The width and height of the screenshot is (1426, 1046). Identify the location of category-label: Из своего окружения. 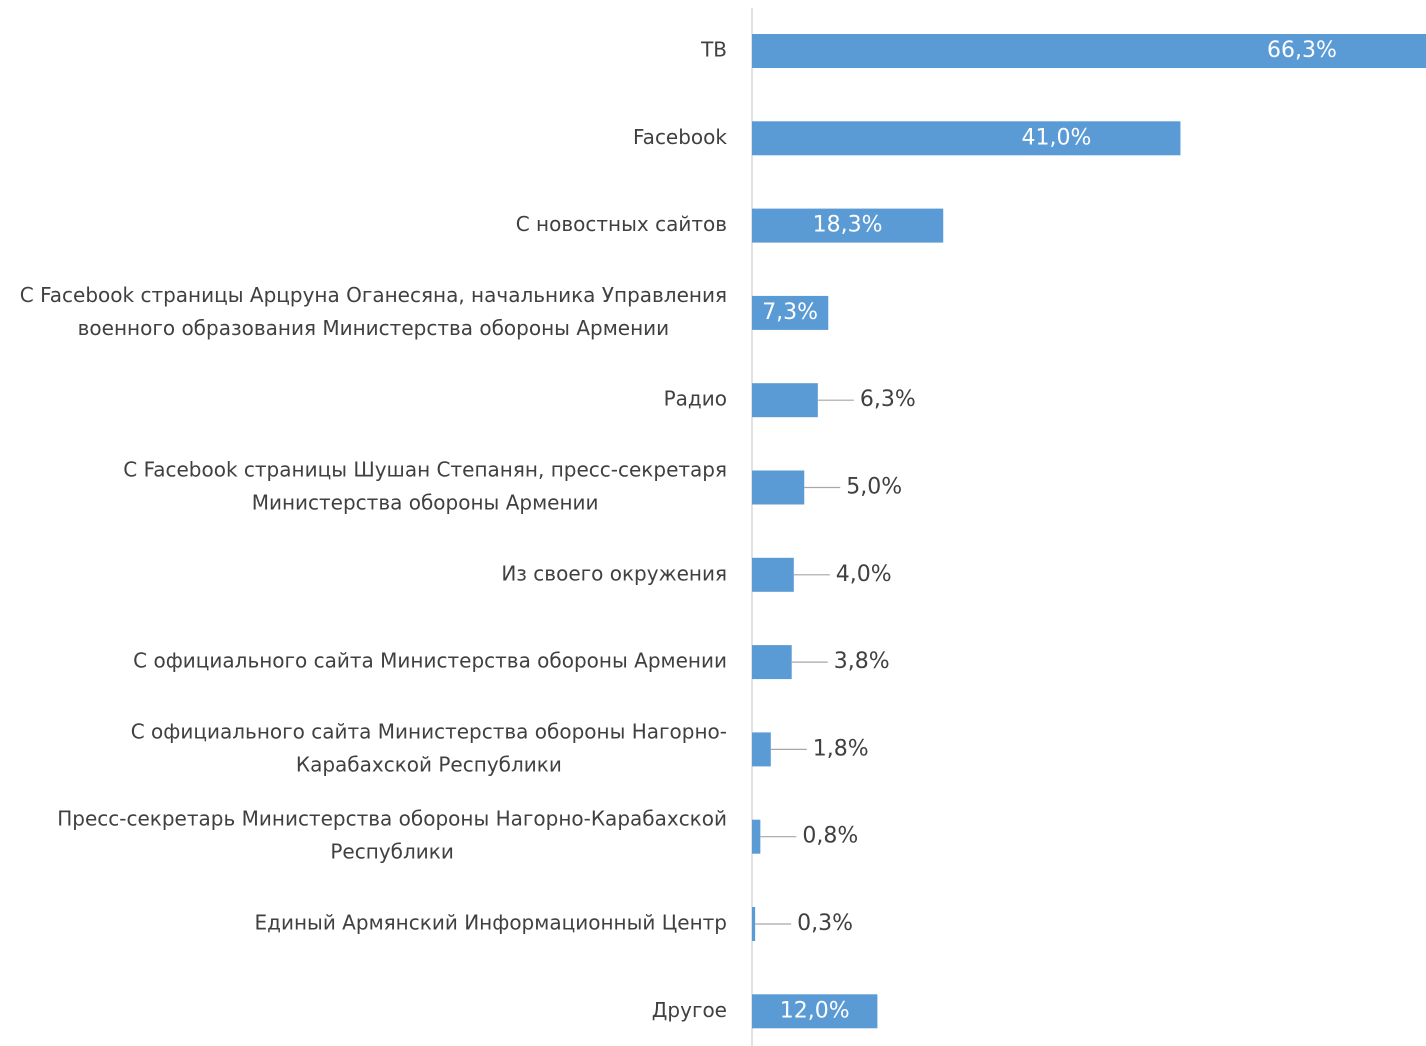
(614, 573).